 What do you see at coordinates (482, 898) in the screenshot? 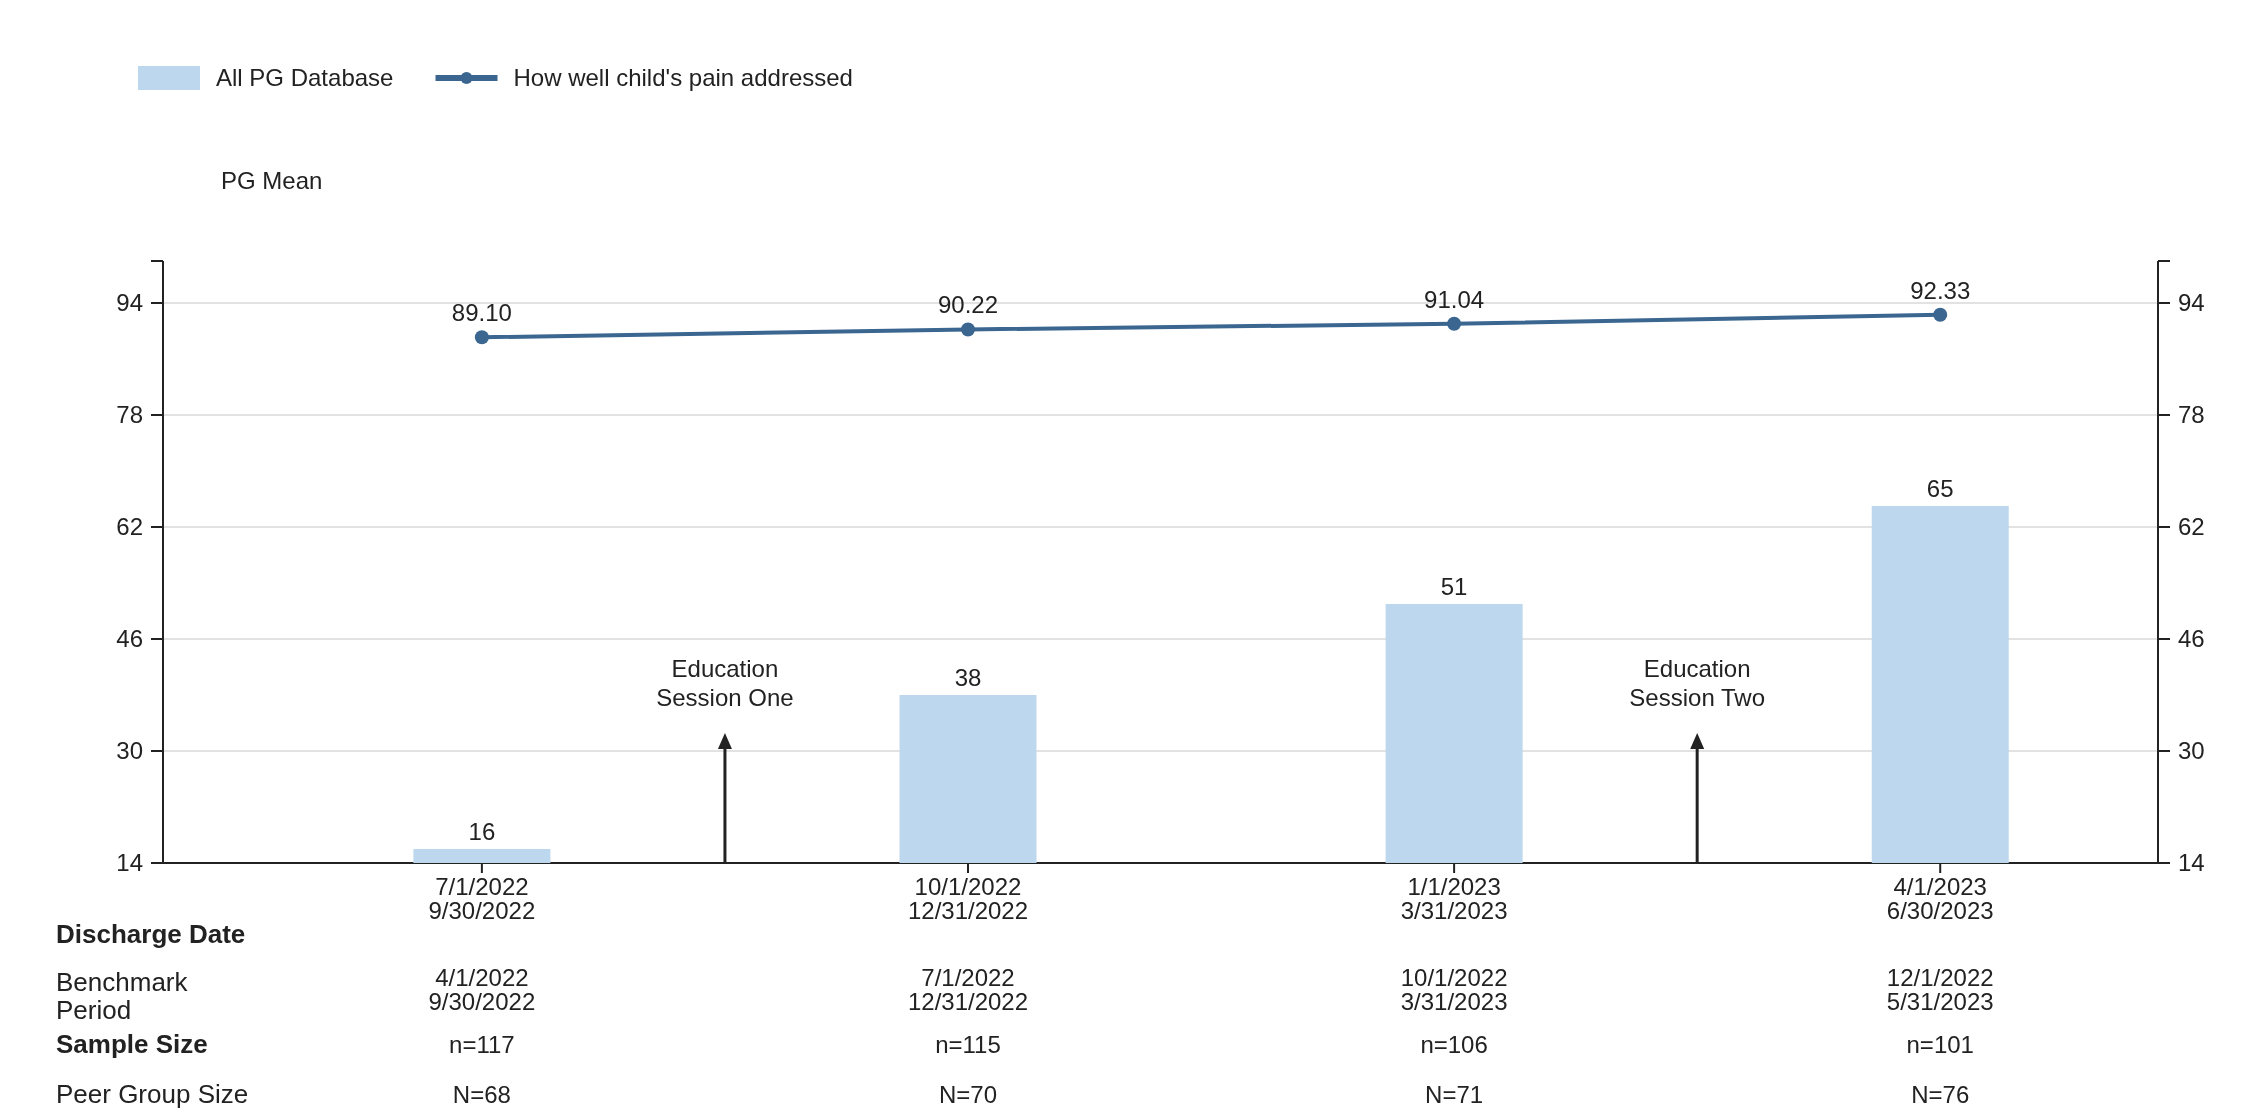
I see `x-tick-label: 7/1/2022 9/30/2022` at bounding box center [482, 898].